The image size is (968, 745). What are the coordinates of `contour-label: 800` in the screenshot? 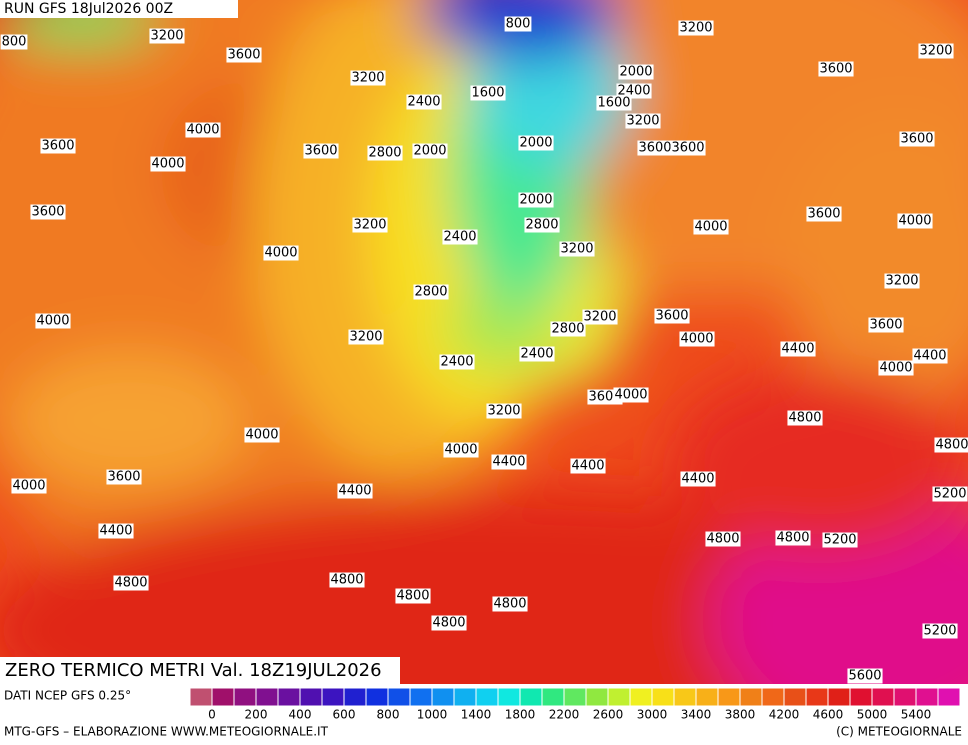 It's located at (518, 24).